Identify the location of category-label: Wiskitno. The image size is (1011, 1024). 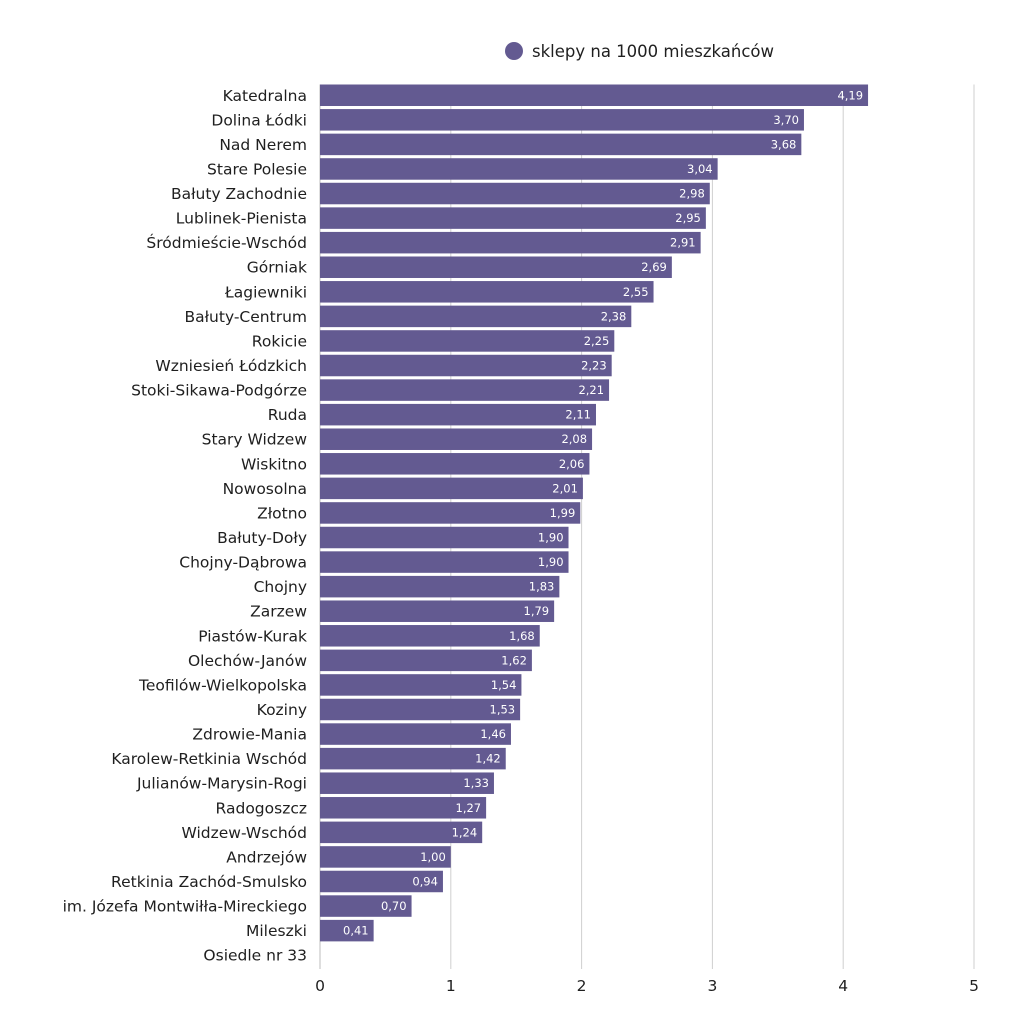
(274, 464).